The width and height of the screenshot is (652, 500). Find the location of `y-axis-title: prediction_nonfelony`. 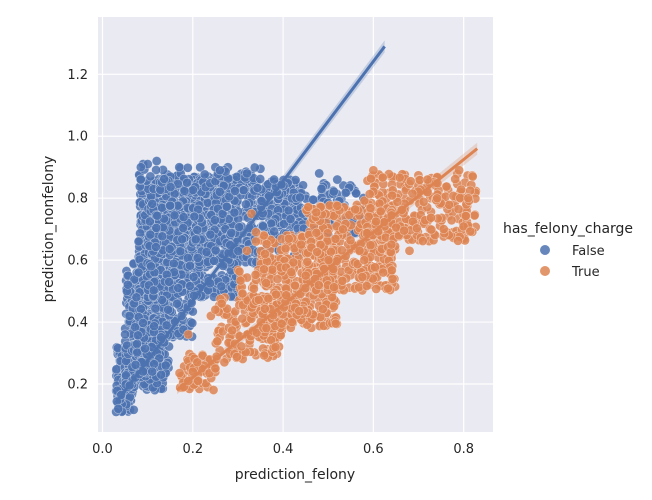

y-axis-title: prediction_nonfelony is located at coordinates (49, 229).